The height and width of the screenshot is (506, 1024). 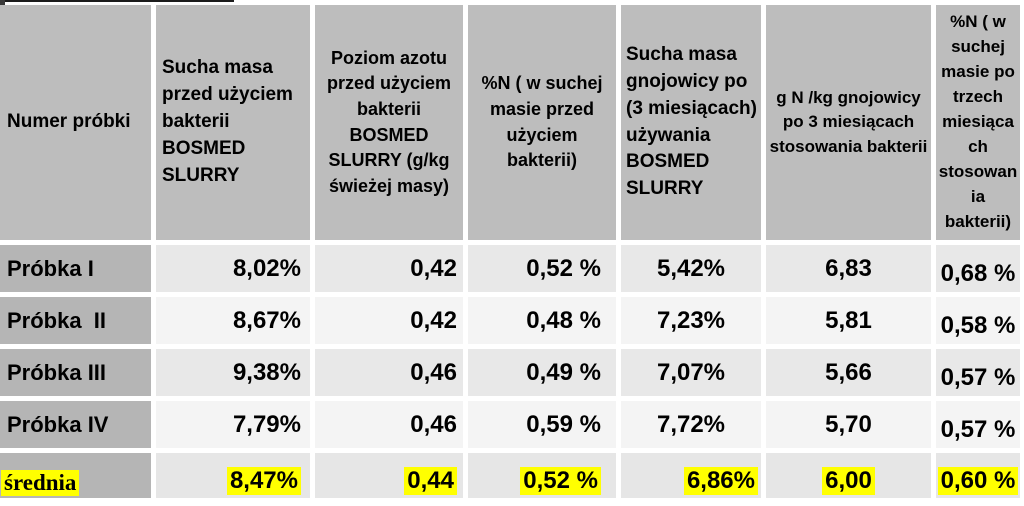 I want to click on highlighted-value: 0,52 %, so click(x=560, y=481).